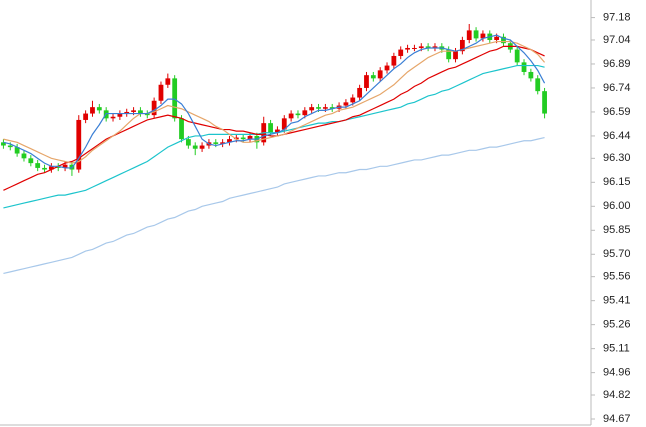 The height and width of the screenshot is (427, 646). What do you see at coordinates (617, 17) in the screenshot?
I see `y-tick-label: 97.18` at bounding box center [617, 17].